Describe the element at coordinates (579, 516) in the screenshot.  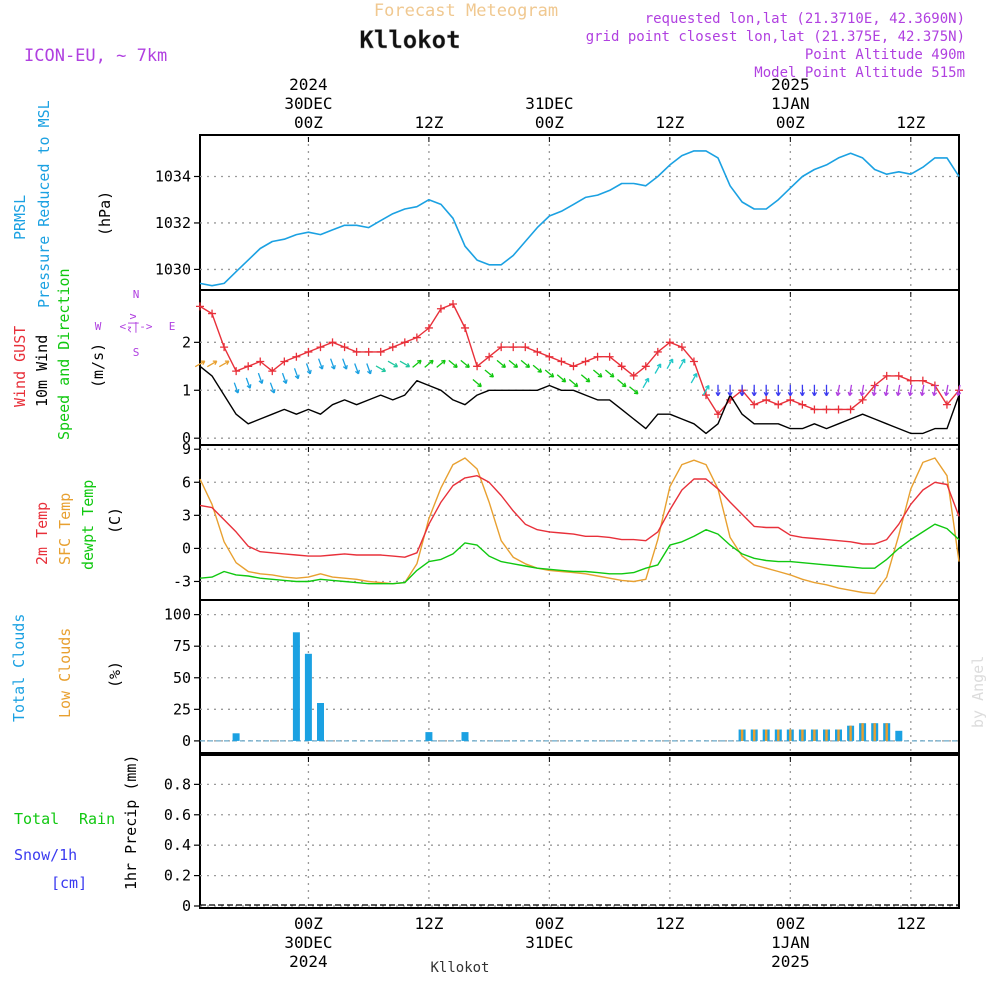
I see `temp-2m-line` at that location.